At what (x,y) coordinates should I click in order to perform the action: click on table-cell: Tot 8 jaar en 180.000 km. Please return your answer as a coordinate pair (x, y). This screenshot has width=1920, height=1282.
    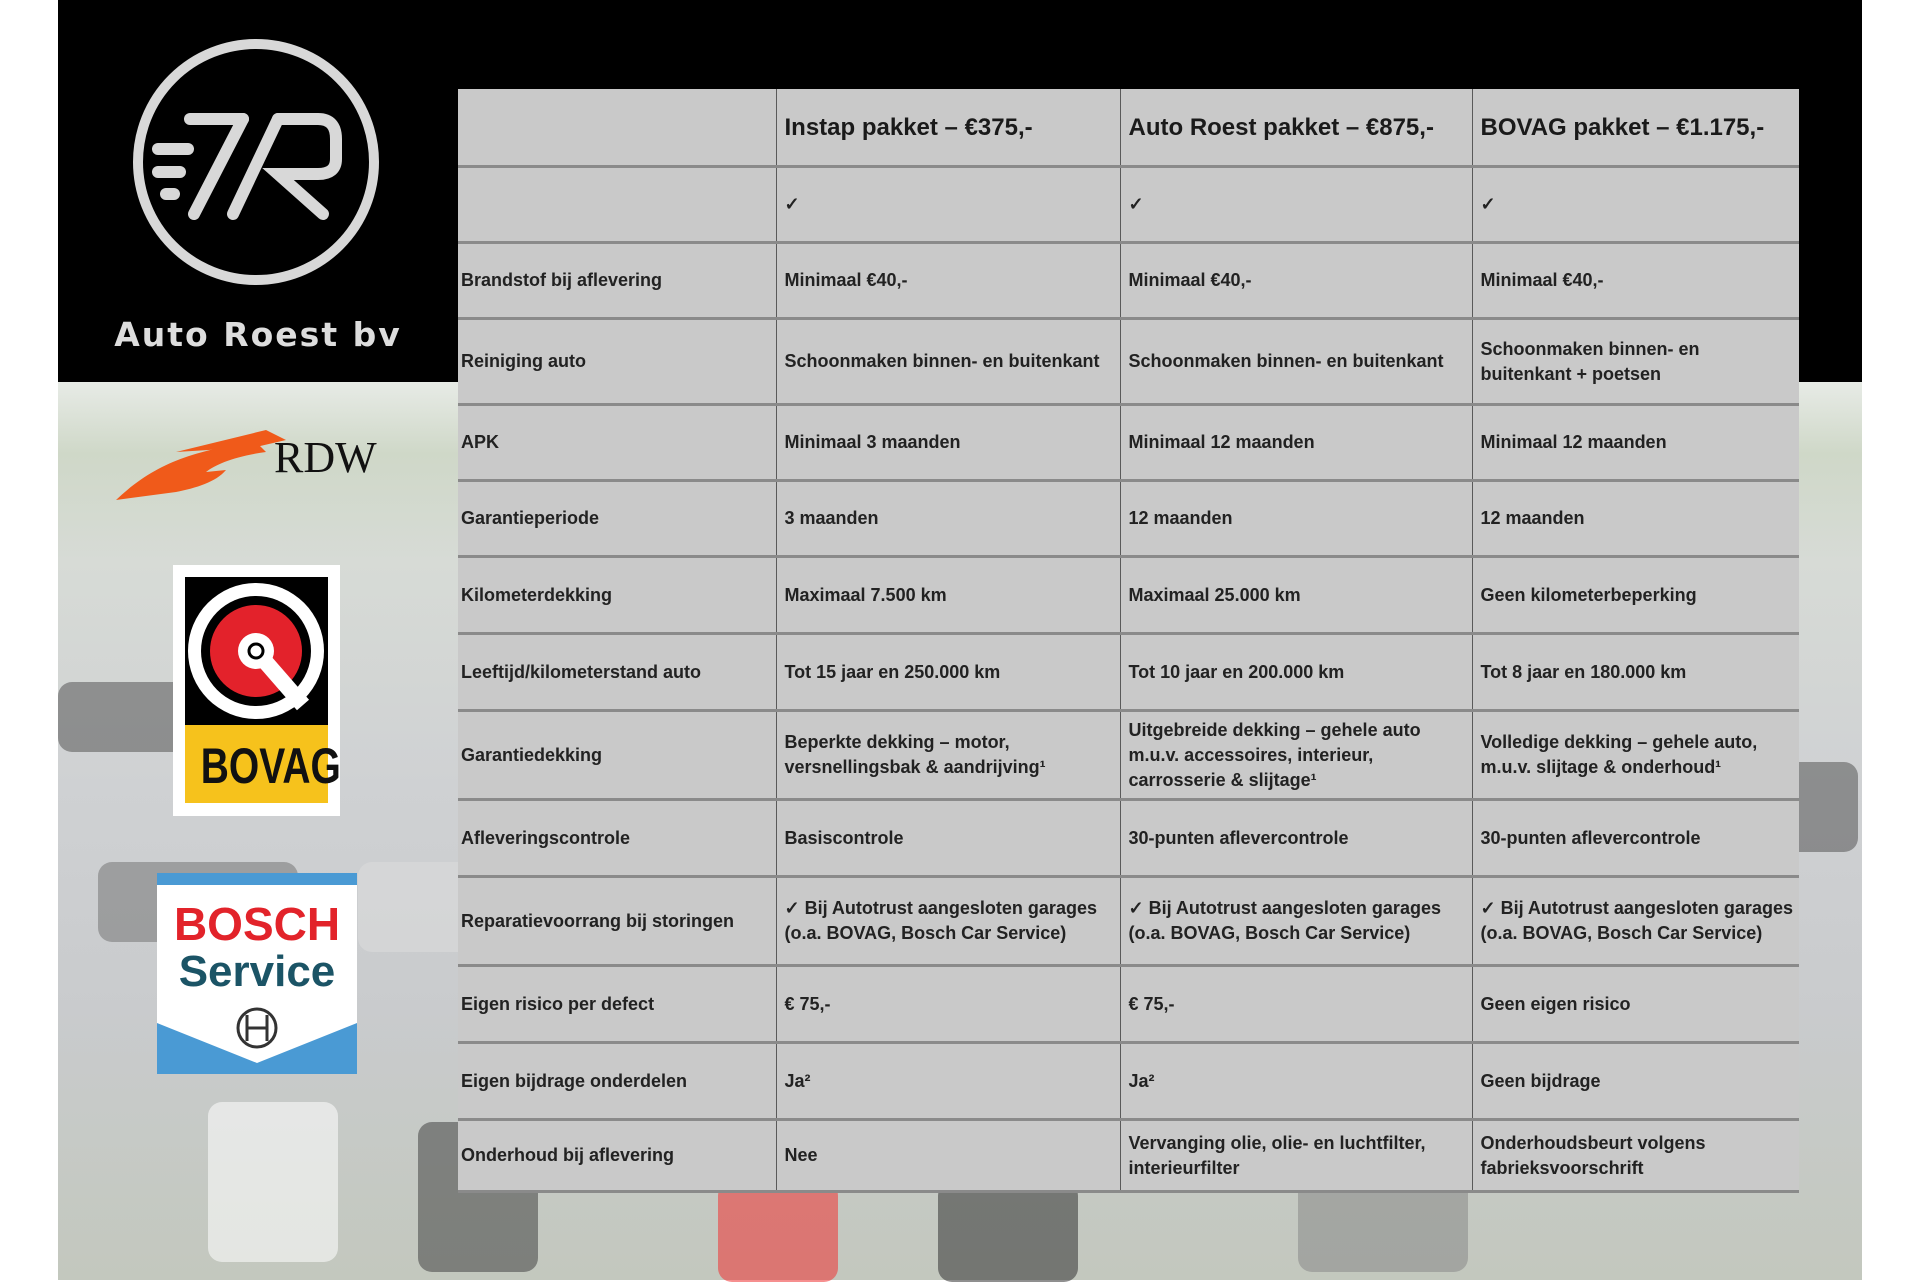
    Looking at the image, I should click on (1635, 672).